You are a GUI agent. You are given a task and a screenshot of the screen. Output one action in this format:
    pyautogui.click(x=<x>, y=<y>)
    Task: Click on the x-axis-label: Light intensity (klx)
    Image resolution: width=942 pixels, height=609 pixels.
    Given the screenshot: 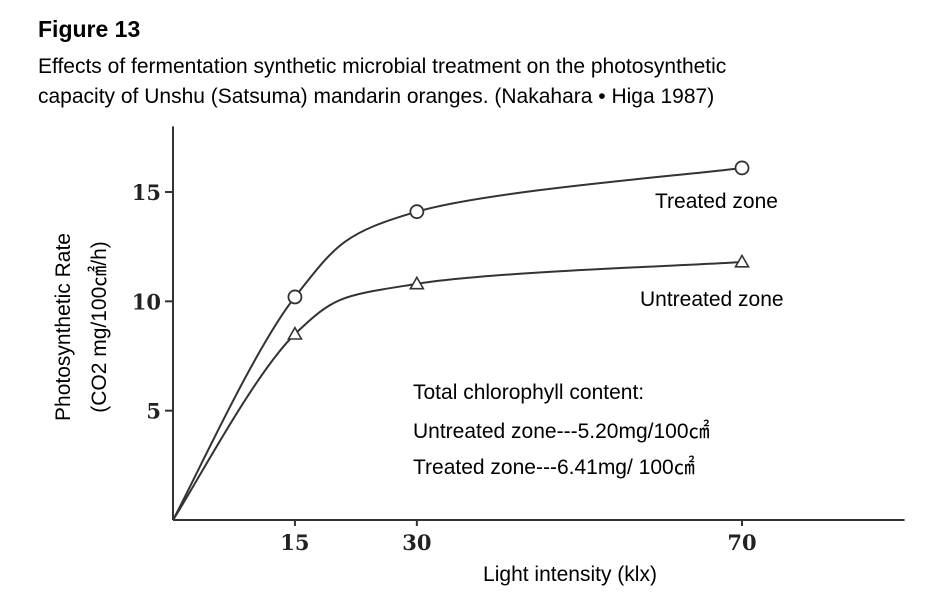 What is the action you would take?
    pyautogui.click(x=570, y=574)
    